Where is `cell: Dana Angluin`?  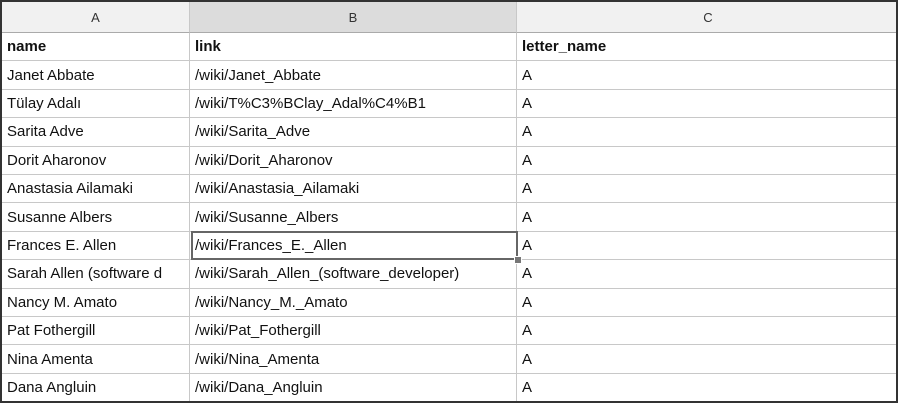 cell: Dana Angluin is located at coordinates (96, 387).